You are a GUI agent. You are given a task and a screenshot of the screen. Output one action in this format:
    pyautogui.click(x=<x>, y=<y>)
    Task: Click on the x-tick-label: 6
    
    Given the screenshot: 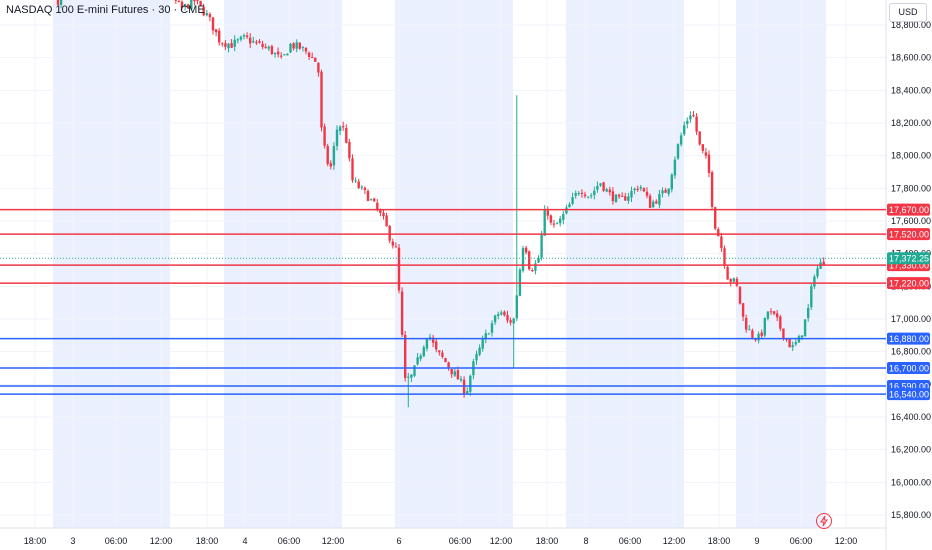 What is the action you would take?
    pyautogui.click(x=398, y=541)
    